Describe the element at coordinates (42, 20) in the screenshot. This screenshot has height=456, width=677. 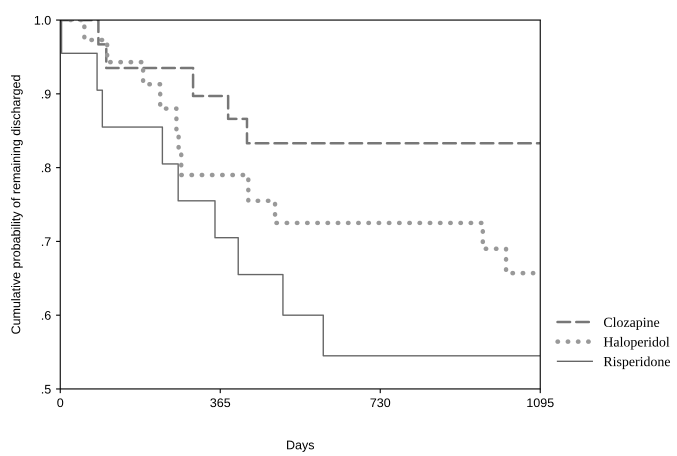
I see `y-tick-label: 1.0` at that location.